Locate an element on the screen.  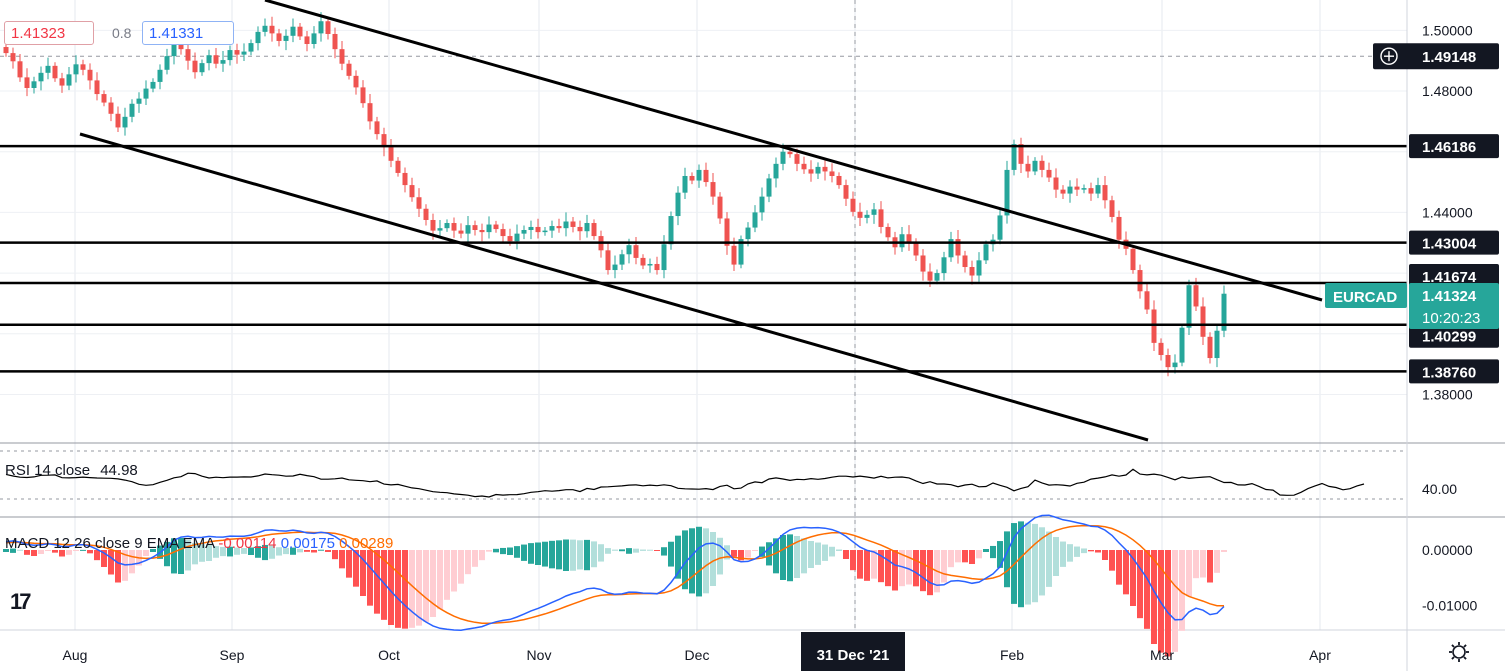
ask-price-badge: 1.41331 is located at coordinates (188, 33).